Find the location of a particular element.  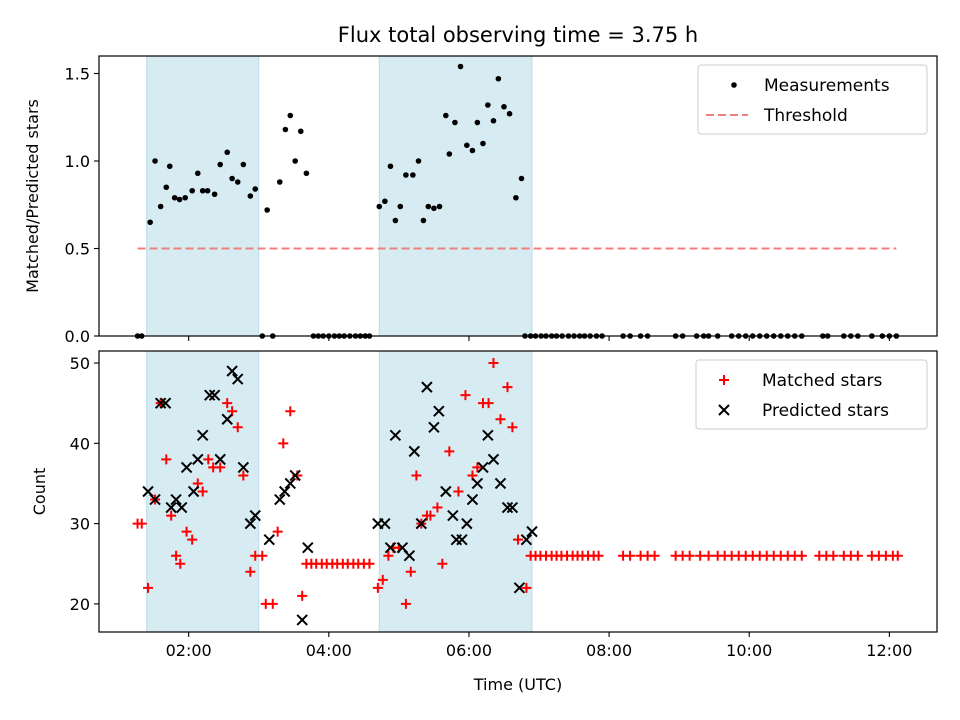

legend-measurement-marker is located at coordinates (734, 85).